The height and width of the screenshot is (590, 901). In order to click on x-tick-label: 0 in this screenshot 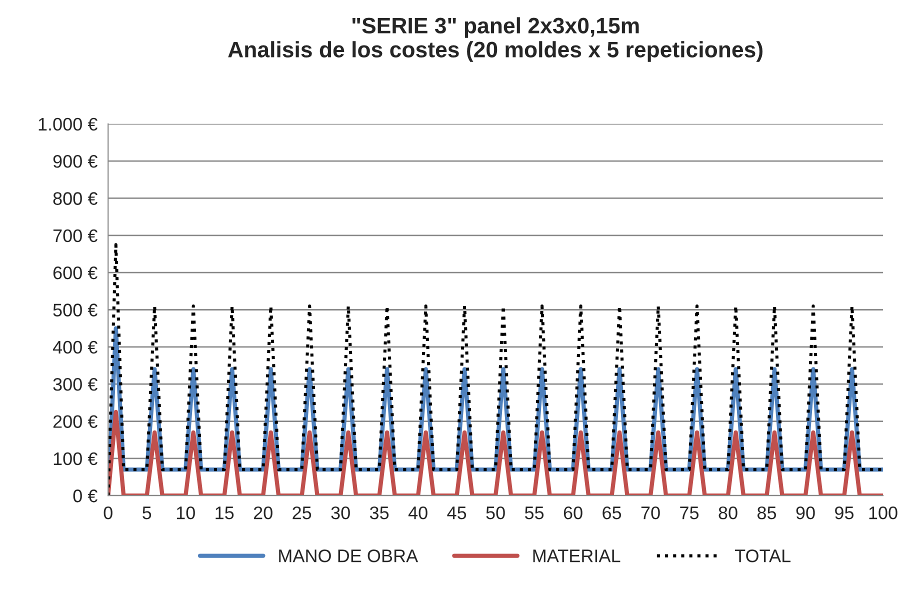, I will do `click(108, 513)`.